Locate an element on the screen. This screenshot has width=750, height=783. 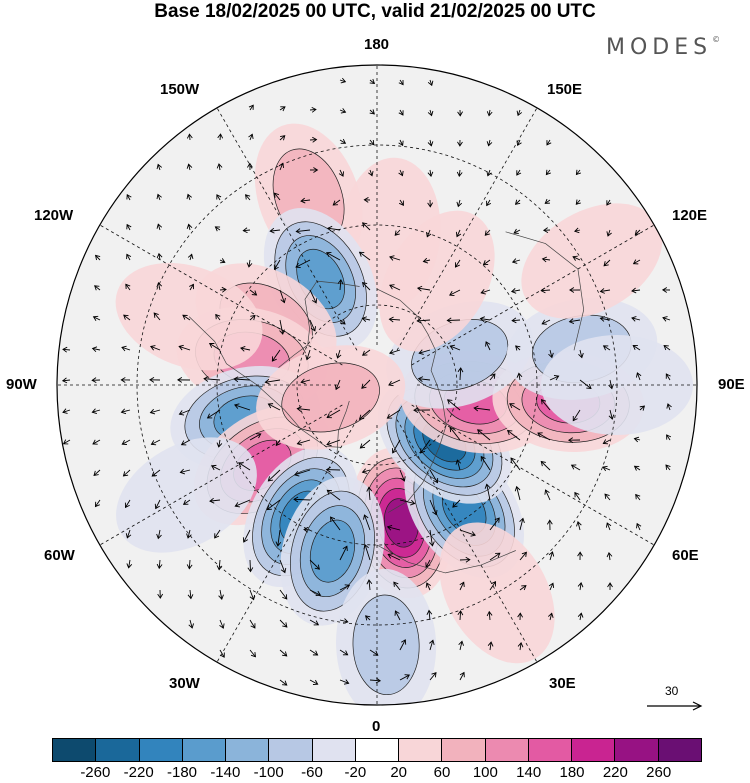
lon-label-0: 0 is located at coordinates (376, 726).